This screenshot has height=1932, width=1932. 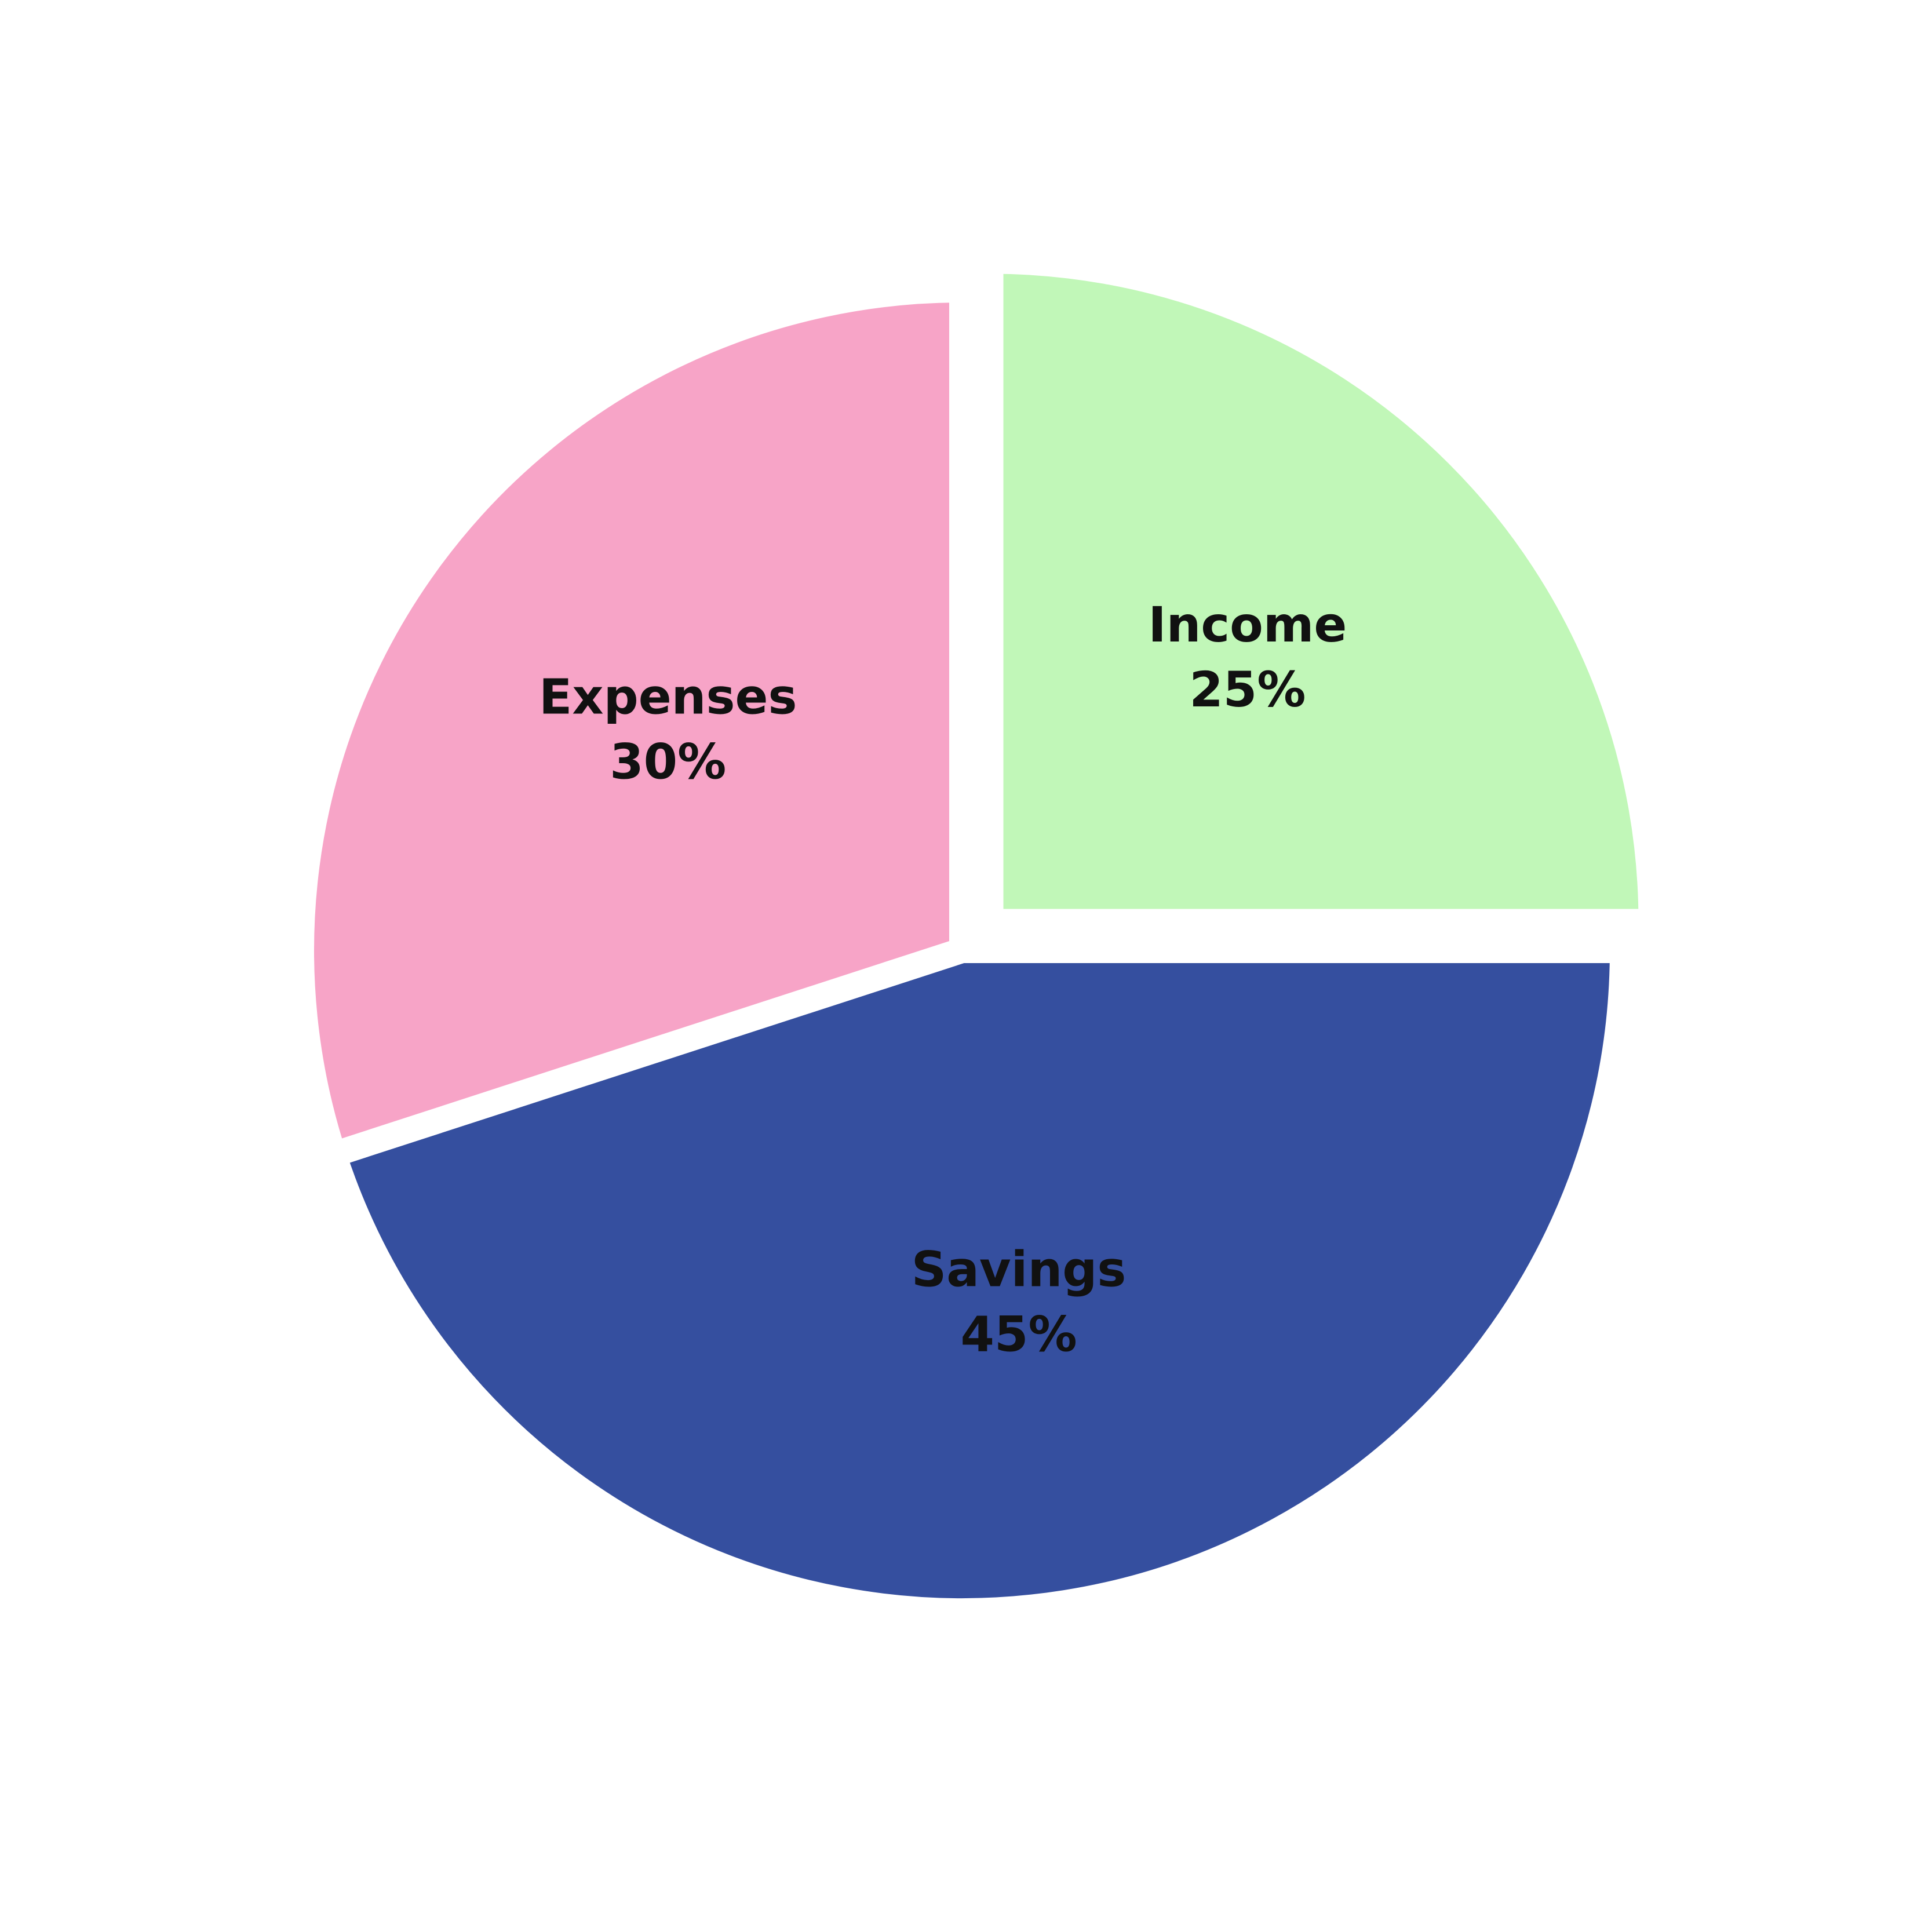 What do you see at coordinates (1019, 1334) in the screenshot?
I see `slice-value-savings: 45%` at bounding box center [1019, 1334].